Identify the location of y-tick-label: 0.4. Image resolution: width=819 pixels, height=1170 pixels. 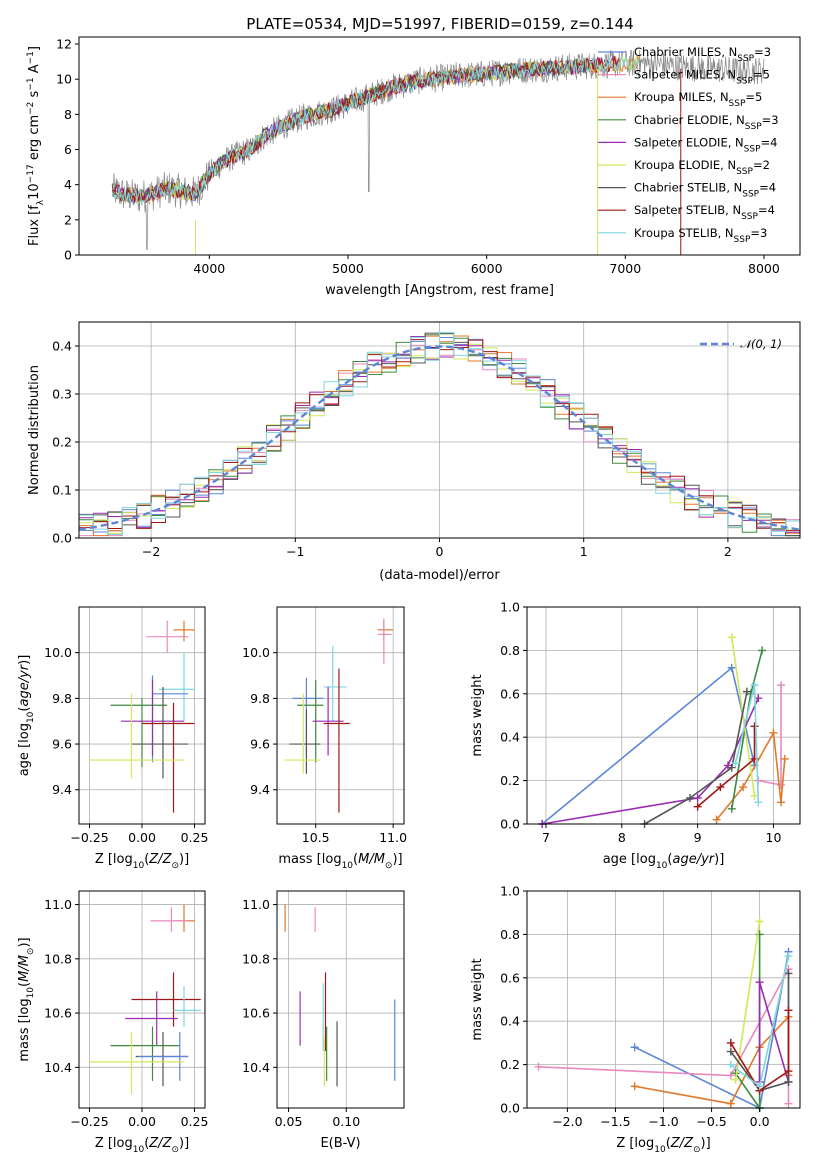
(510, 1021).